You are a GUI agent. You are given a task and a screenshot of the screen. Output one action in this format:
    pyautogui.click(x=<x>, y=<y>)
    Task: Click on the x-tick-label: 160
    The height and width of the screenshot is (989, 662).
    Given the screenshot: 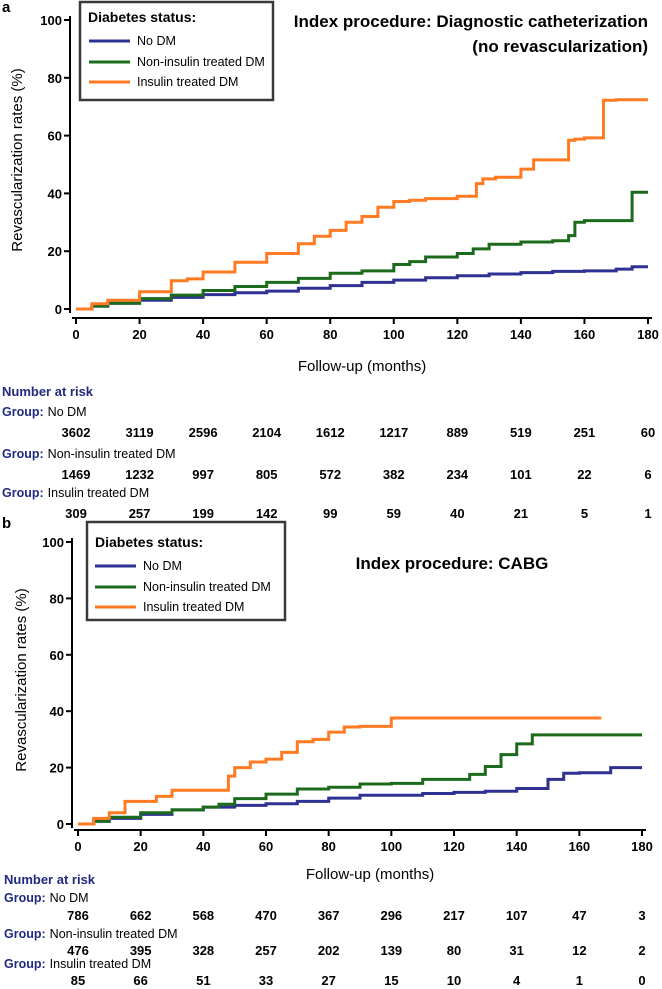 What is the action you would take?
    pyautogui.click(x=579, y=846)
    